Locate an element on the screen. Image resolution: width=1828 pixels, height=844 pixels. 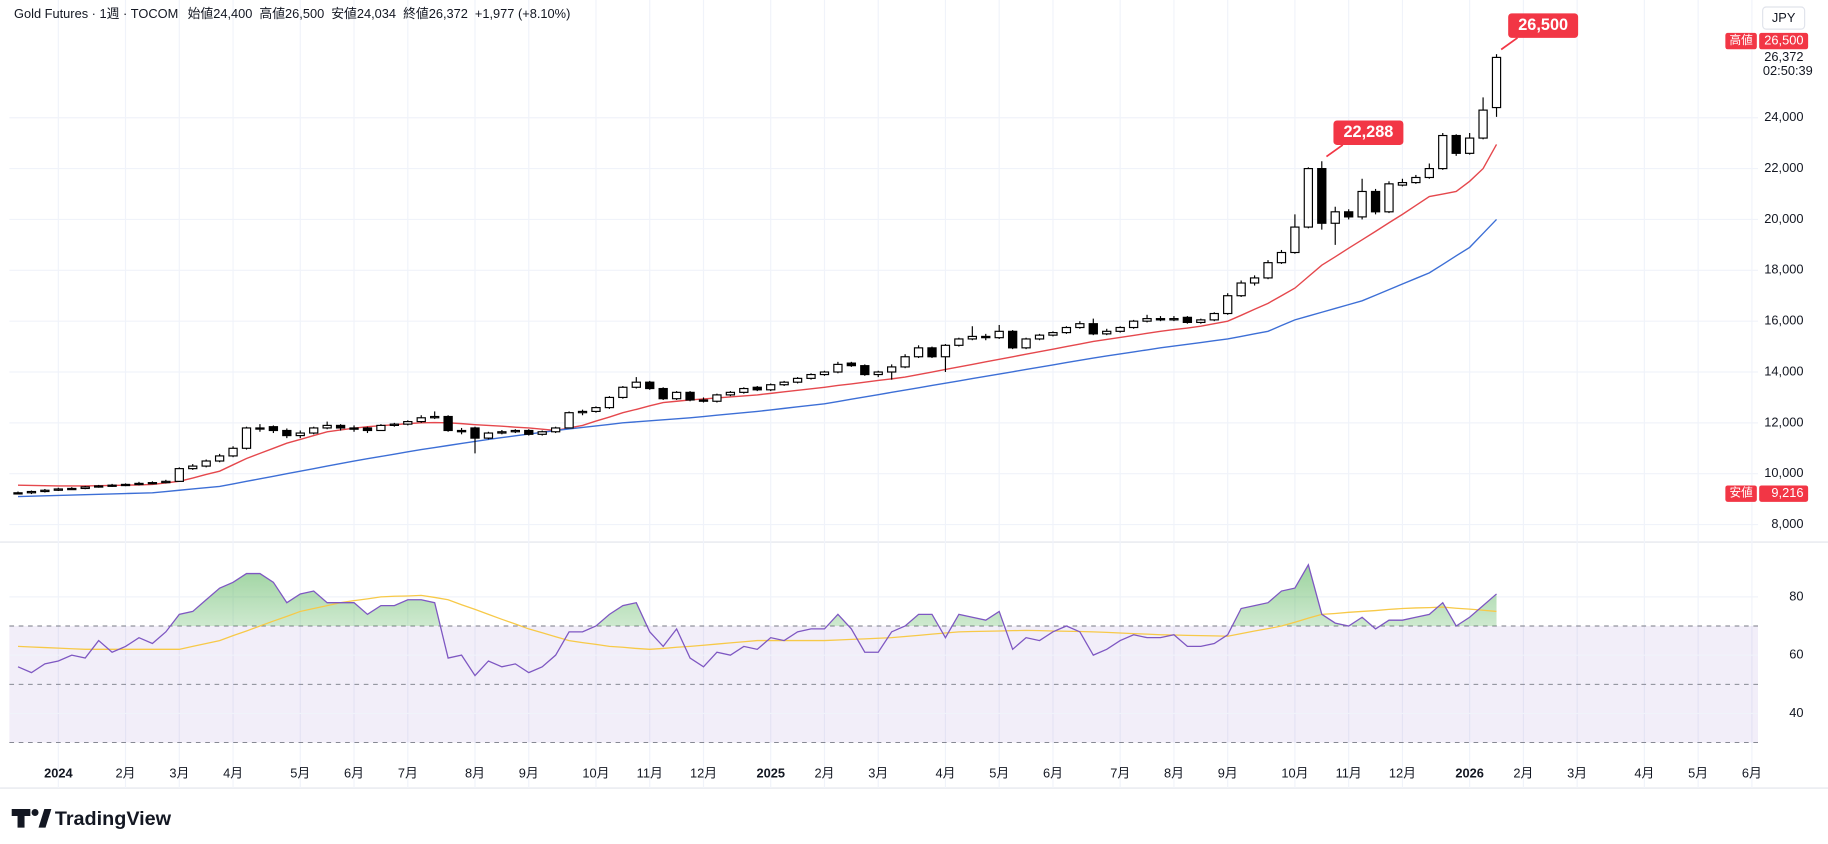
callout-label: 26,500 is located at coordinates (1543, 25).